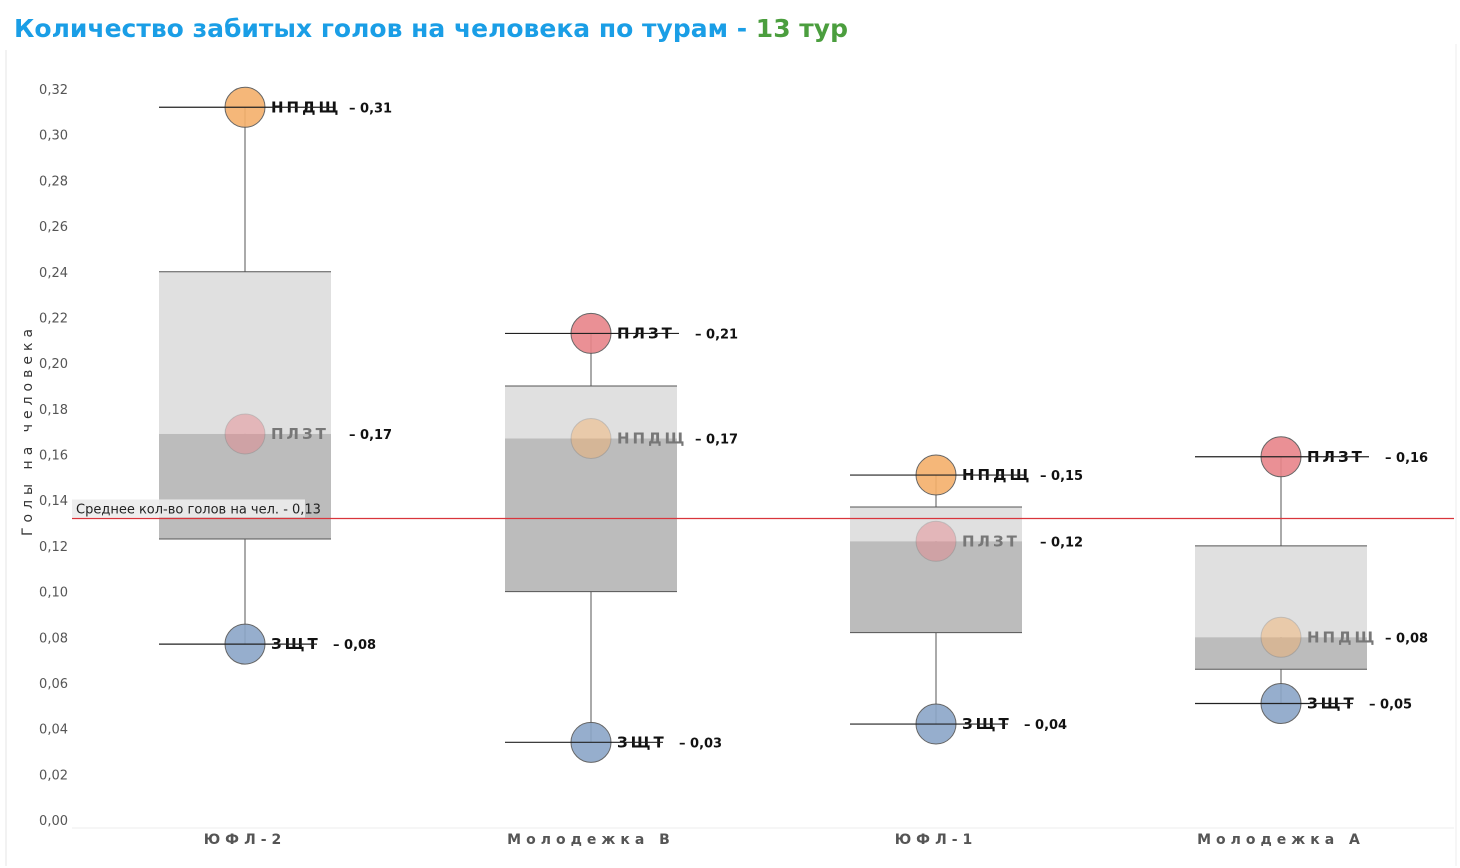 The width and height of the screenshot is (1460, 868). What do you see at coordinates (53, 364) in the screenshot?
I see `y-tick-label: 0,20` at bounding box center [53, 364].